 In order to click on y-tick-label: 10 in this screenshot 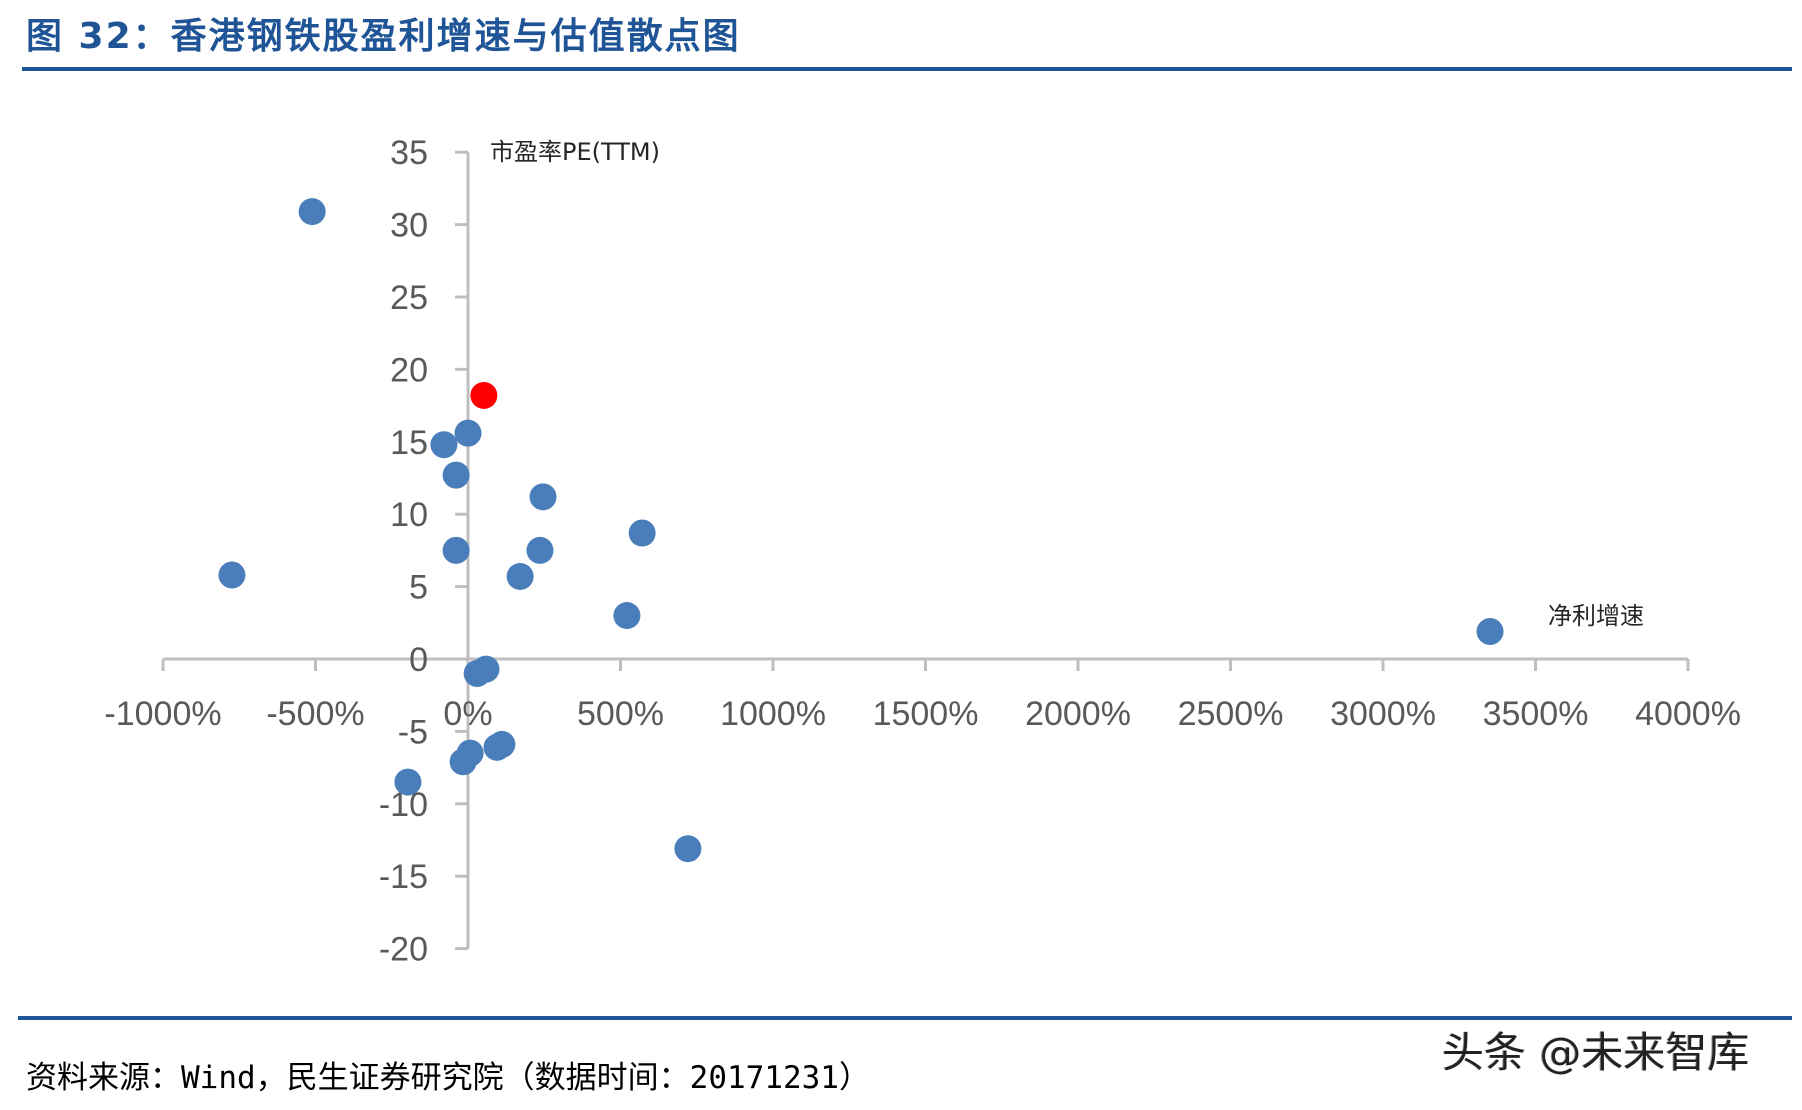, I will do `click(409, 515)`.